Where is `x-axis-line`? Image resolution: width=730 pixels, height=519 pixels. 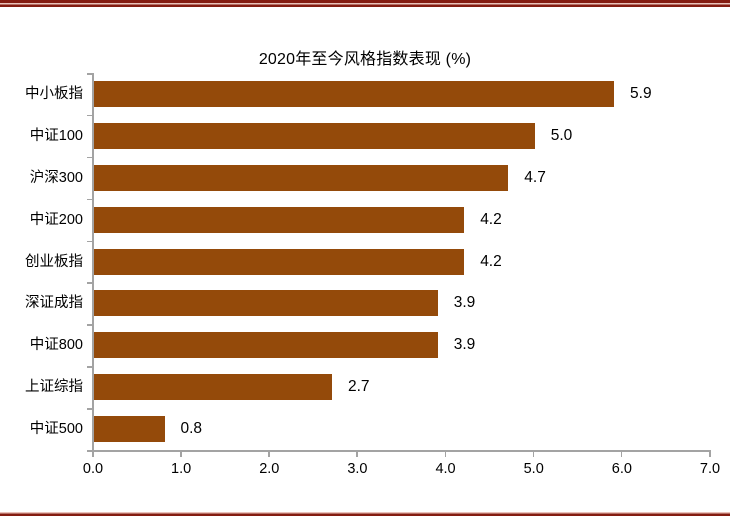 x-axis-line is located at coordinates (401, 451).